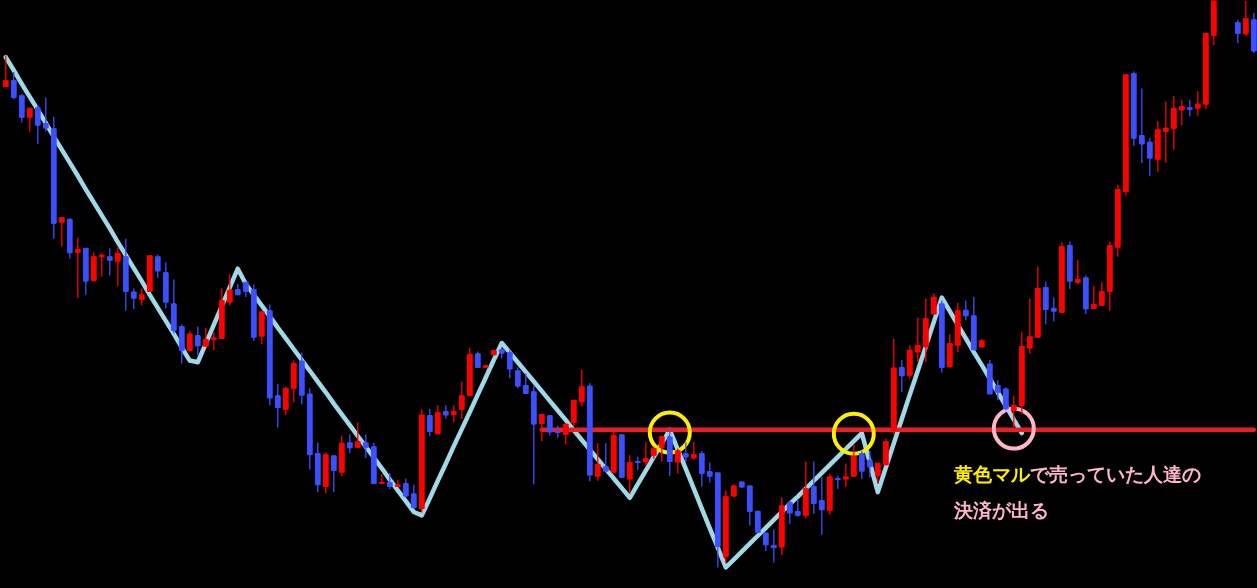 This screenshot has height=588, width=1257. I want to click on annotation: 黄色マル, so click(991, 473).